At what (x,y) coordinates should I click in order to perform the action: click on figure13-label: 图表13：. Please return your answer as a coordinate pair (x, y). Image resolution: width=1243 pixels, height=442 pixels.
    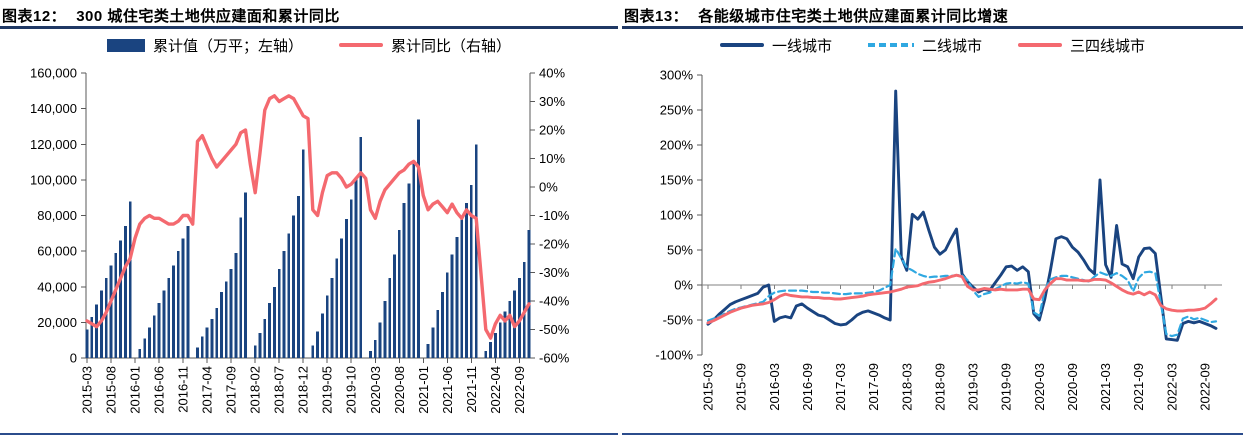
    Looking at the image, I should click on (656, 16).